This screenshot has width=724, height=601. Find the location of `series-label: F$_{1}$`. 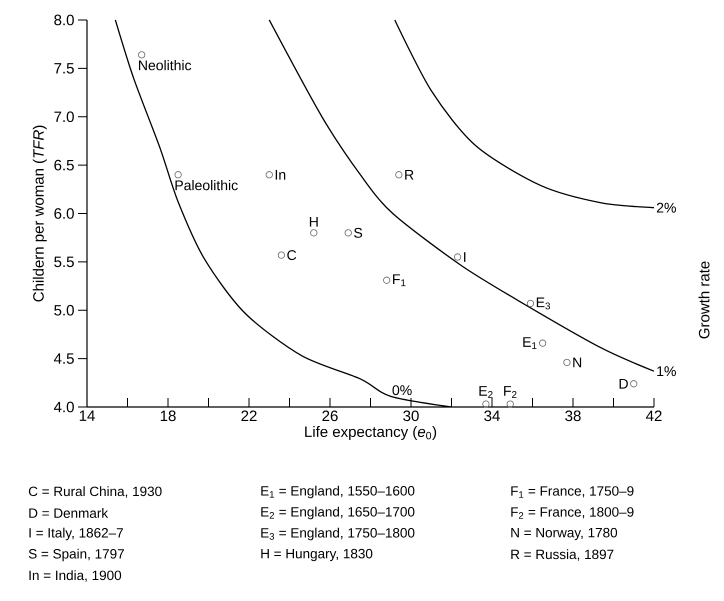

series-label: F$_{1}$ is located at coordinates (399, 280).